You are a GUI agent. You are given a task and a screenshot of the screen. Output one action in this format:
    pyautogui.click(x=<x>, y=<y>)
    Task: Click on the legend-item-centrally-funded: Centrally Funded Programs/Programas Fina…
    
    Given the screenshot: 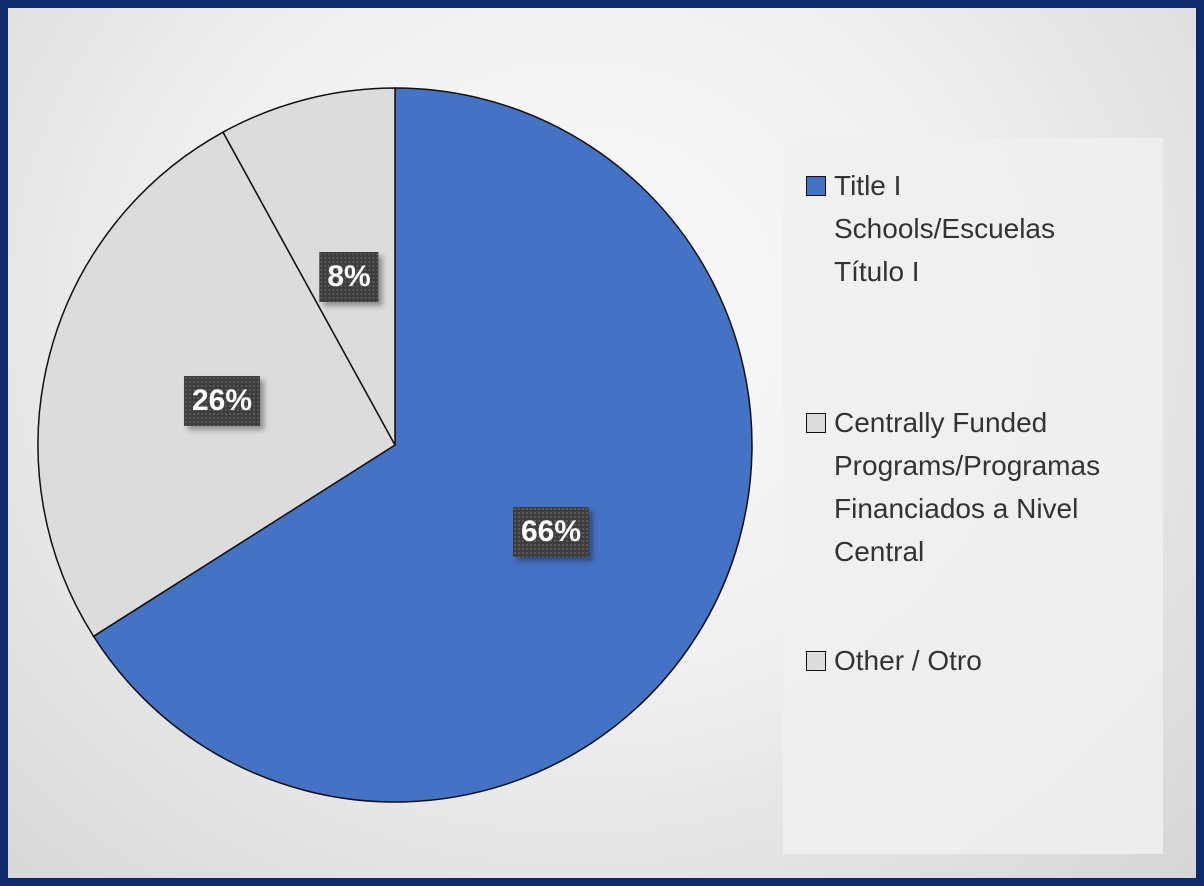 What is the action you would take?
    pyautogui.click(x=990, y=487)
    